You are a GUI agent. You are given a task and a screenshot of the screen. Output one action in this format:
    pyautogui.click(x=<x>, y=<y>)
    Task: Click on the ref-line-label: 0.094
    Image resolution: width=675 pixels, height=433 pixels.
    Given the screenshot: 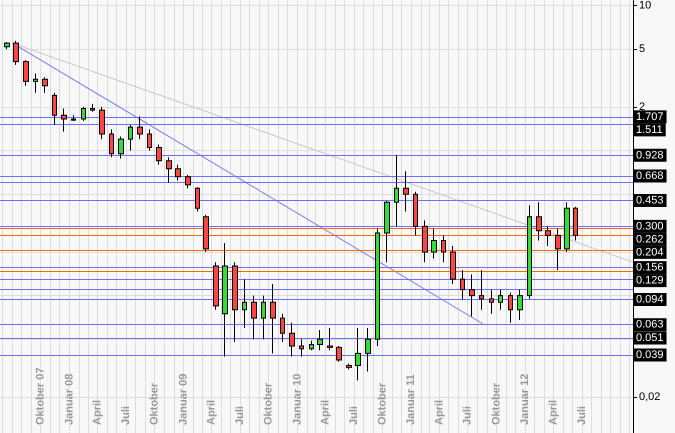 What is the action you would take?
    pyautogui.click(x=650, y=300)
    